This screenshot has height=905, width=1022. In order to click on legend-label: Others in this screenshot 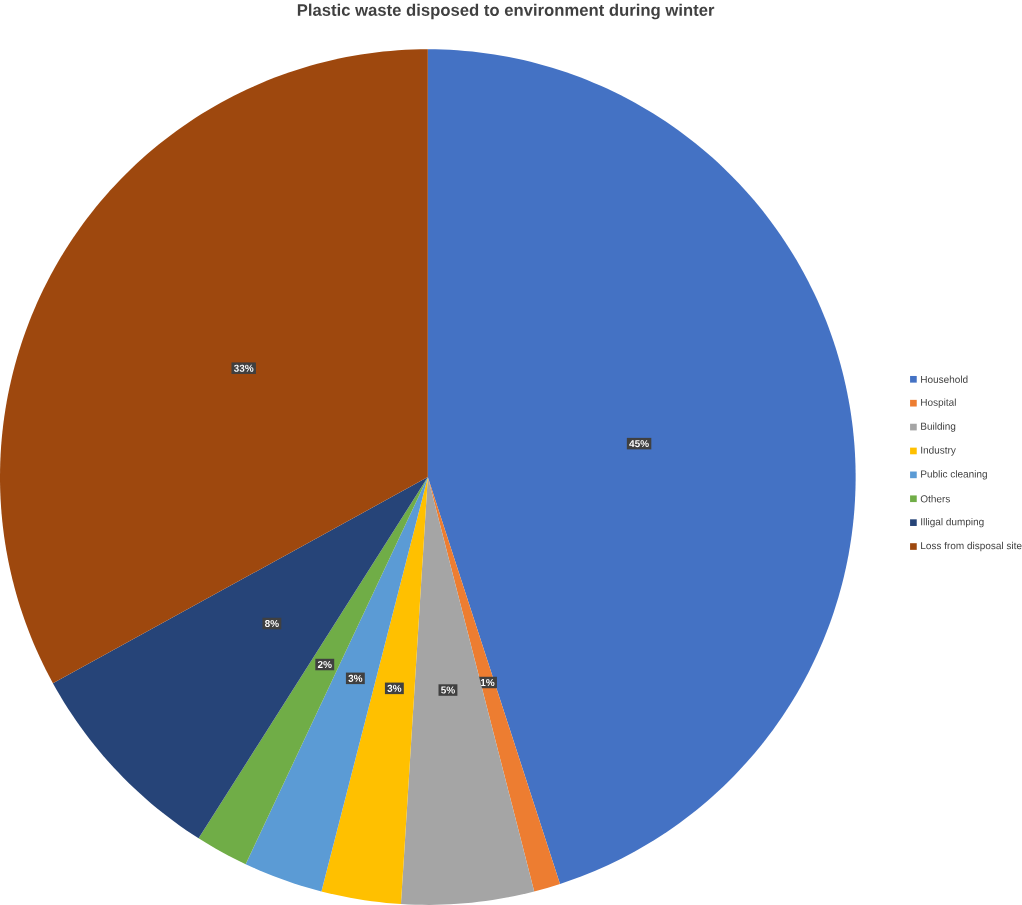, I will do `click(935, 499)`.